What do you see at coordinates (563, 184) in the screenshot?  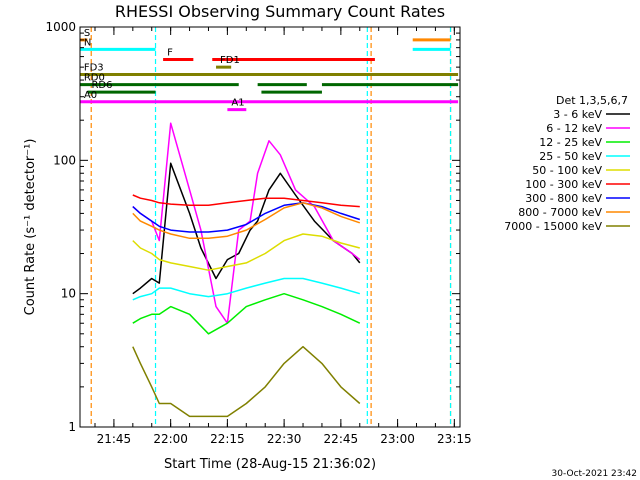 I see `legend-entry-label-5: 100 - 300 keV` at bounding box center [563, 184].